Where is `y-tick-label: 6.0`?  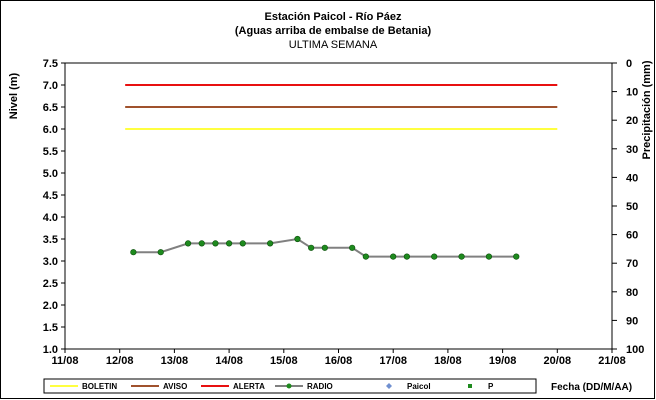
y-tick-label: 6.0 is located at coordinates (50, 130).